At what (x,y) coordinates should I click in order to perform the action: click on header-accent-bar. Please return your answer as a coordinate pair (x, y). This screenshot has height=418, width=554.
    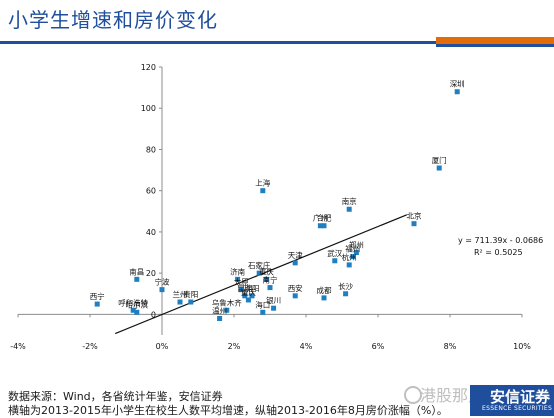
    Looking at the image, I should click on (495, 40).